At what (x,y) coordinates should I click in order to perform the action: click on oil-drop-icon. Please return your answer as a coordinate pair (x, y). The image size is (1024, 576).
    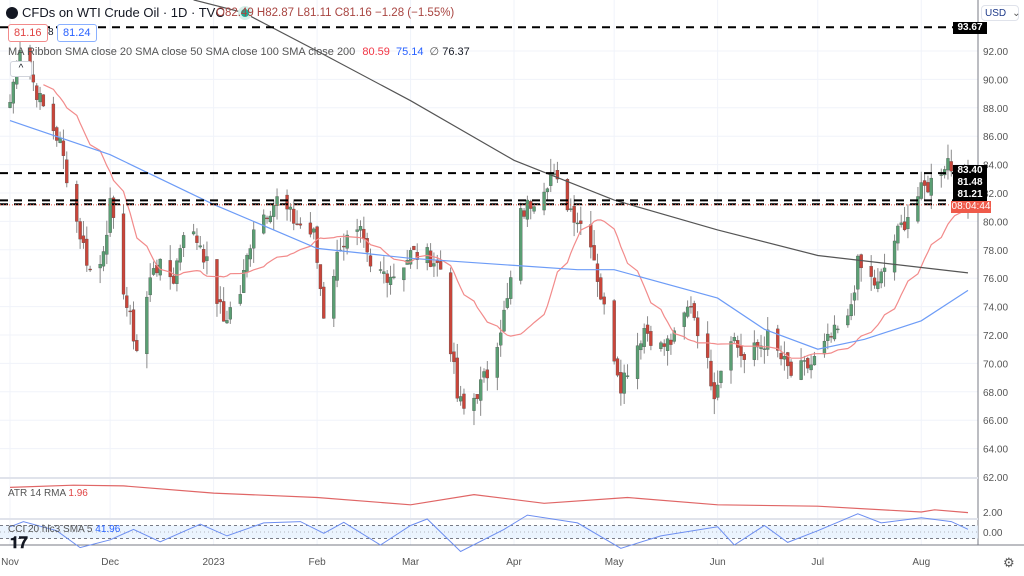
    Looking at the image, I should click on (12, 12).